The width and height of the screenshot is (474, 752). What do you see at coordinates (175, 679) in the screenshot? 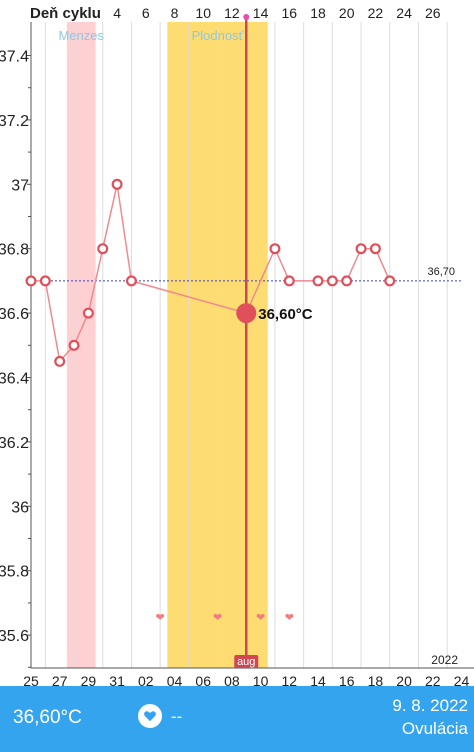
I see `date-label: 04` at bounding box center [175, 679].